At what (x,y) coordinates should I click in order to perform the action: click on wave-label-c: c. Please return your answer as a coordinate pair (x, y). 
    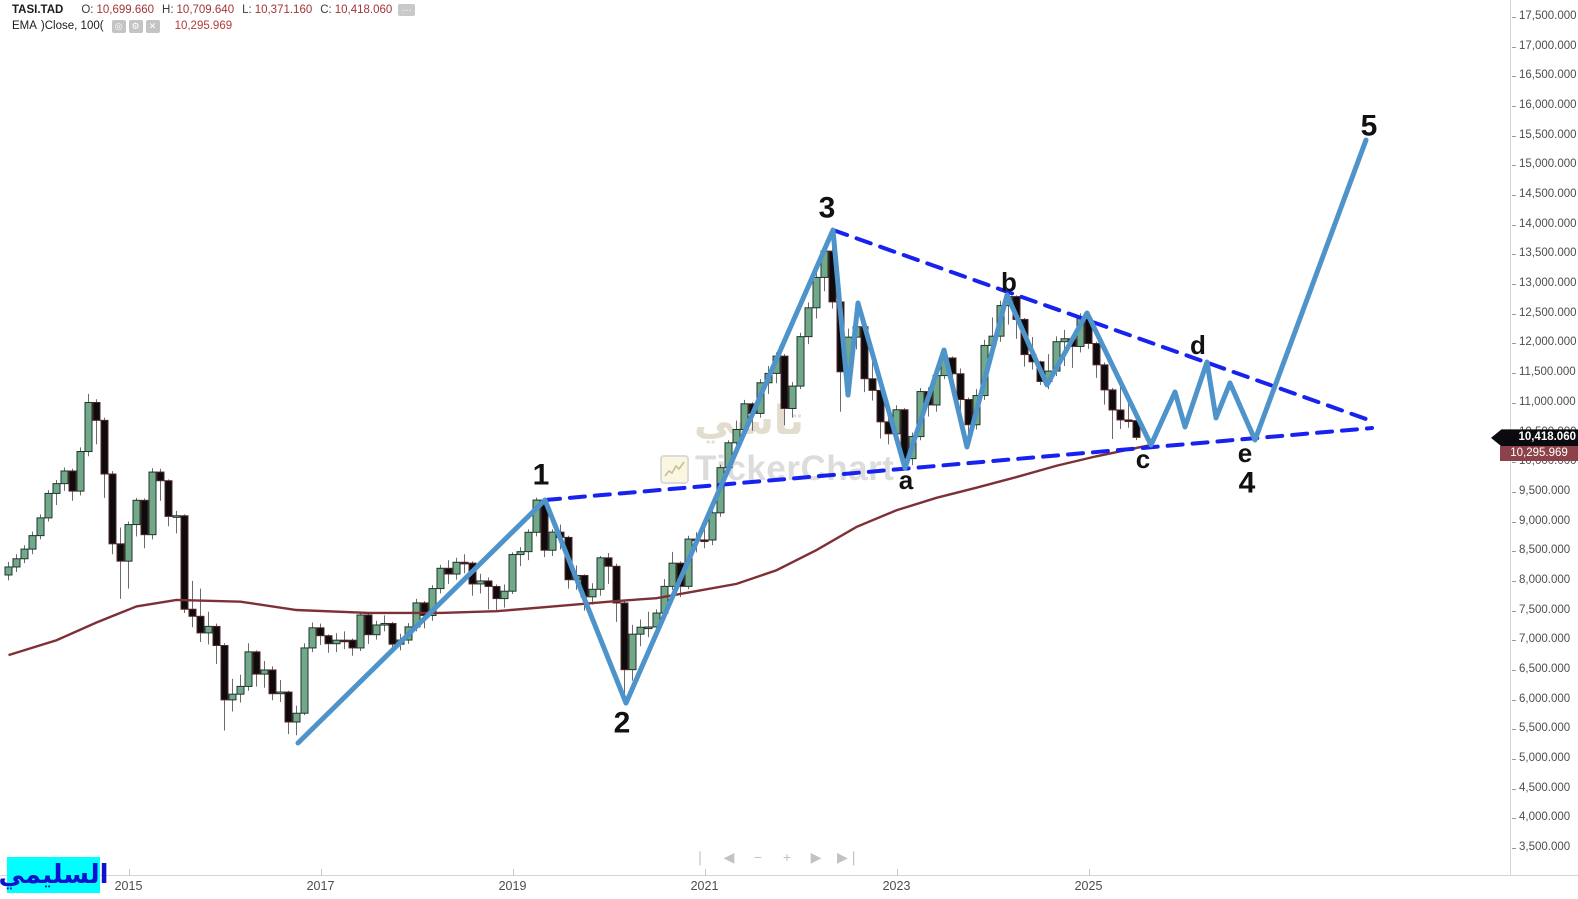
    Looking at the image, I should click on (1143, 459).